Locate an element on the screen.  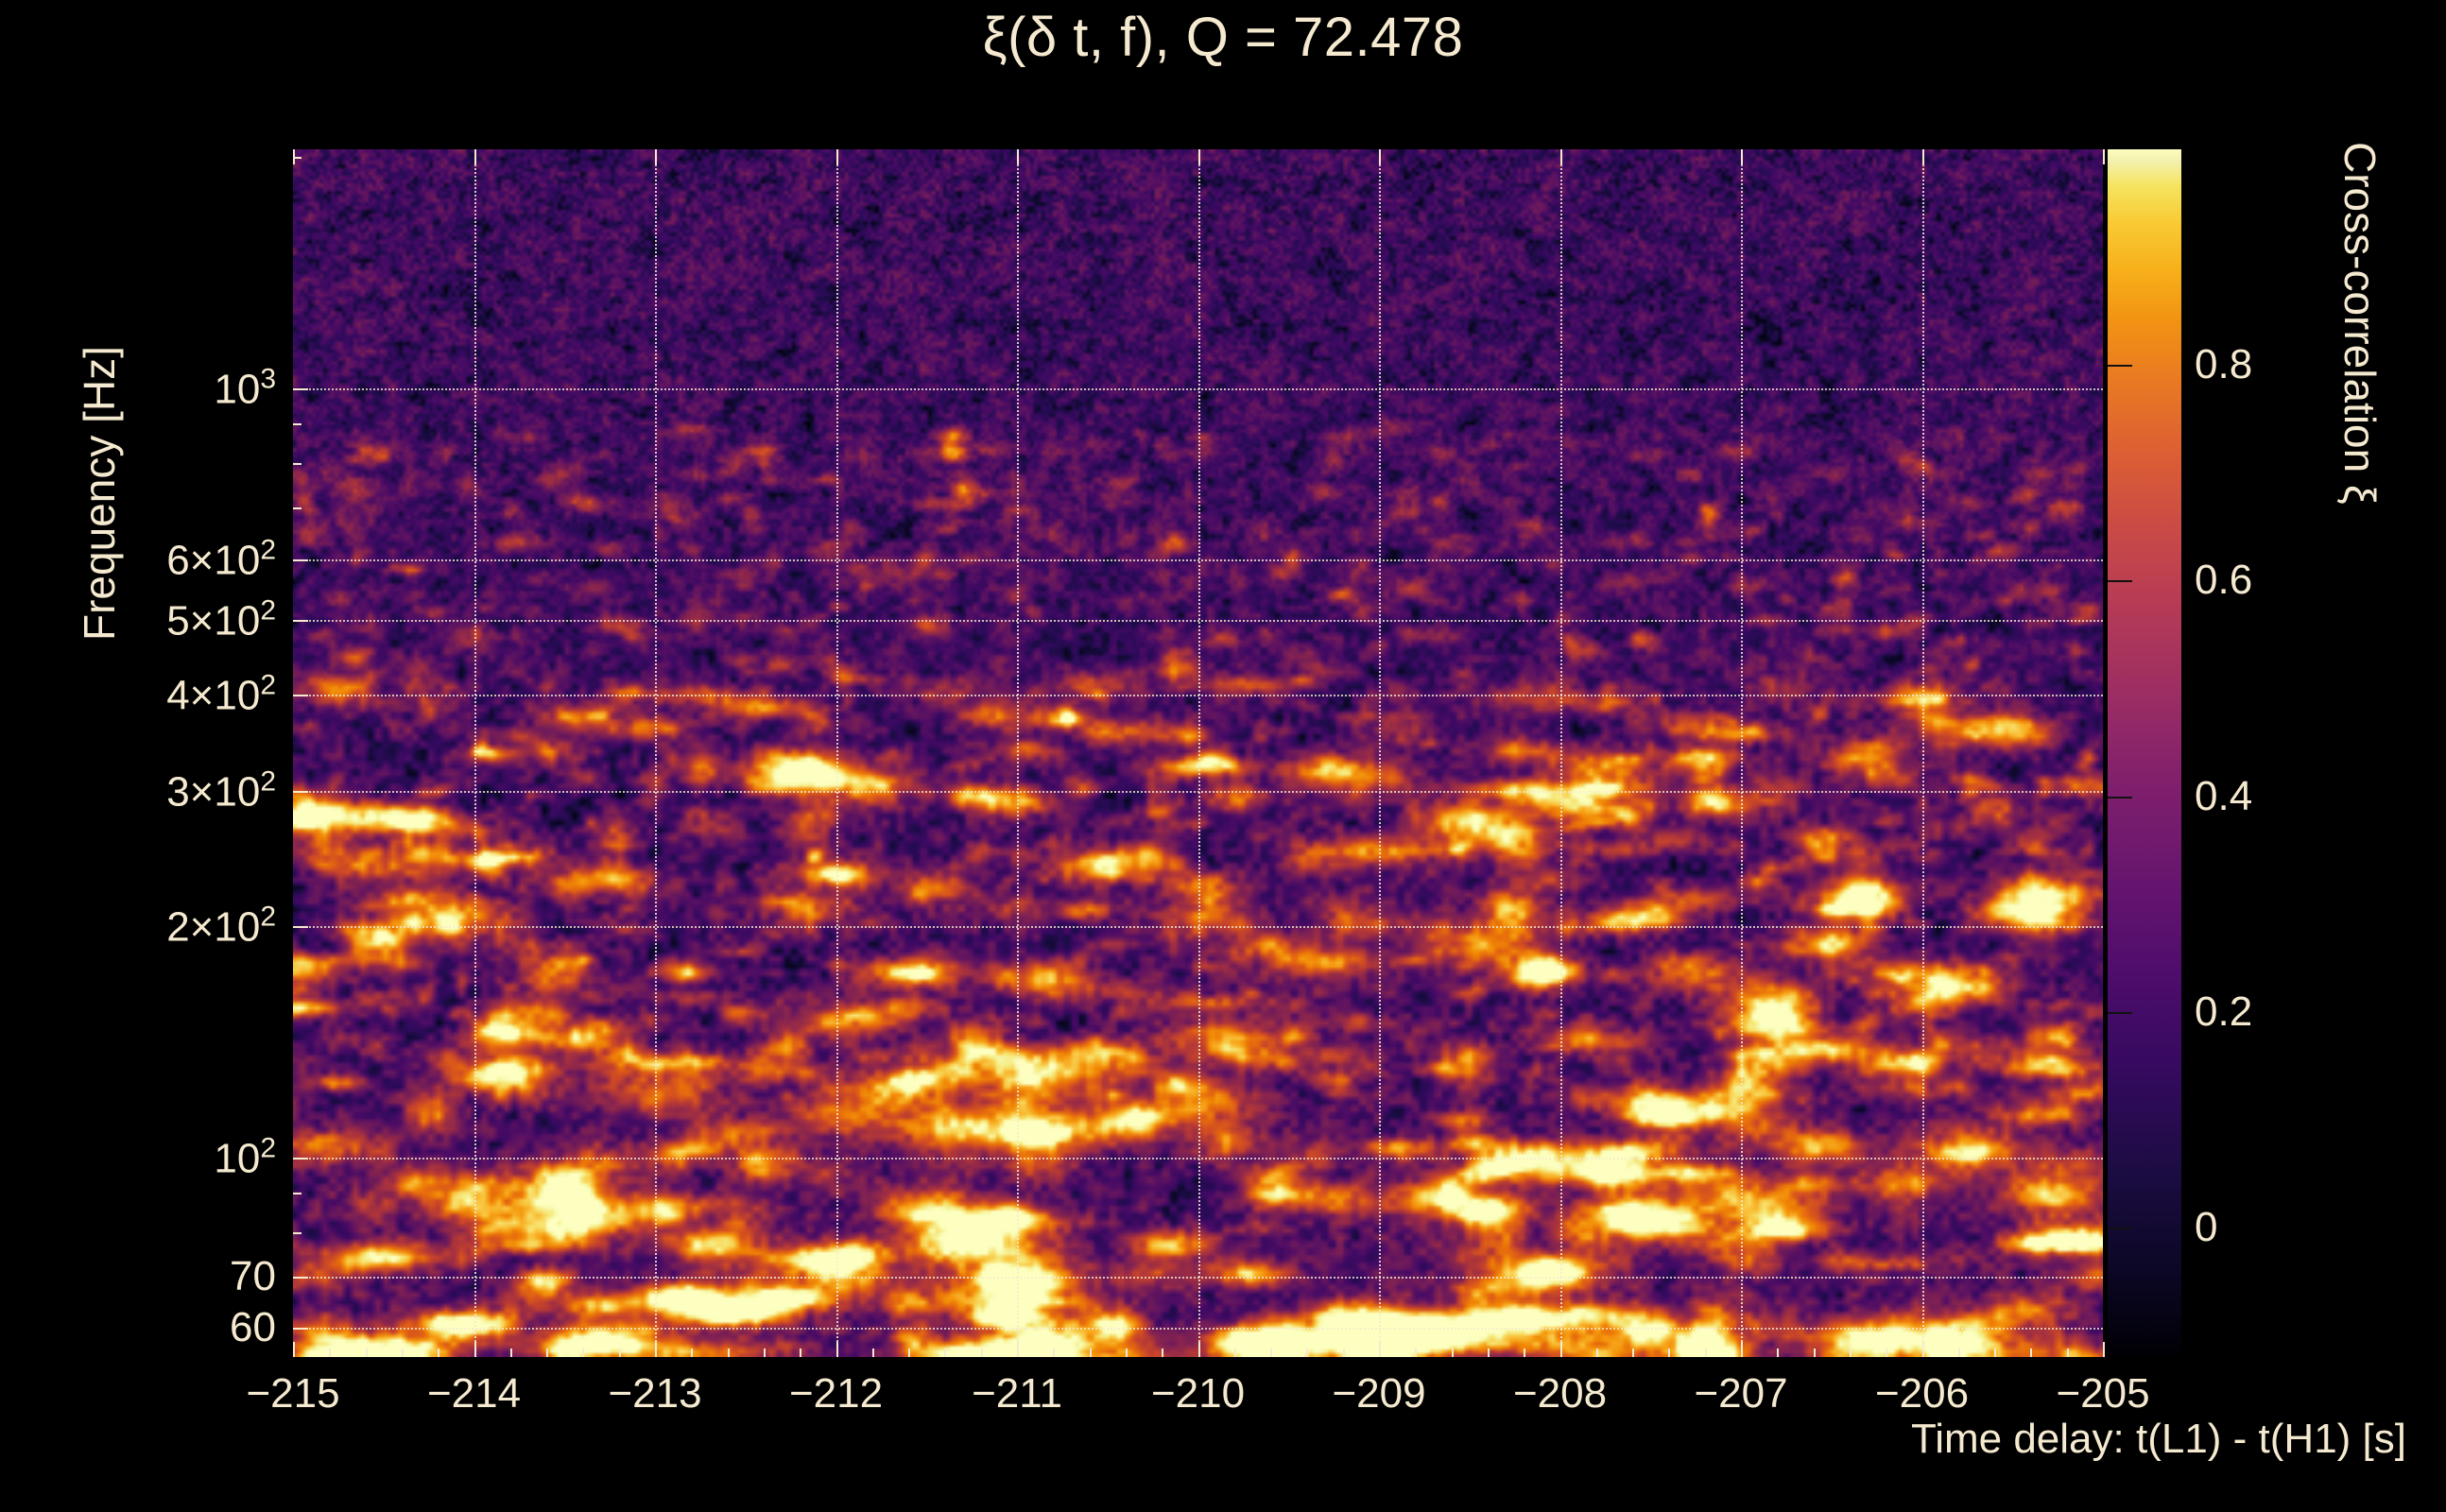
y-tick-label: 2×10² is located at coordinates (221, 926).